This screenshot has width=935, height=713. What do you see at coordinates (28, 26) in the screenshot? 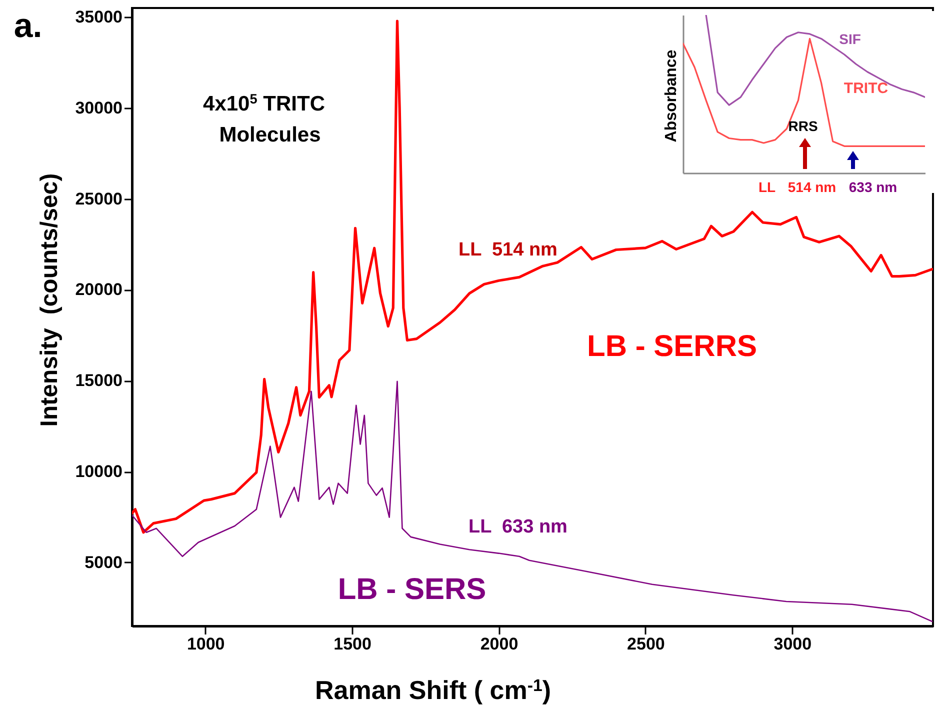
I see `text: a.` at bounding box center [28, 26].